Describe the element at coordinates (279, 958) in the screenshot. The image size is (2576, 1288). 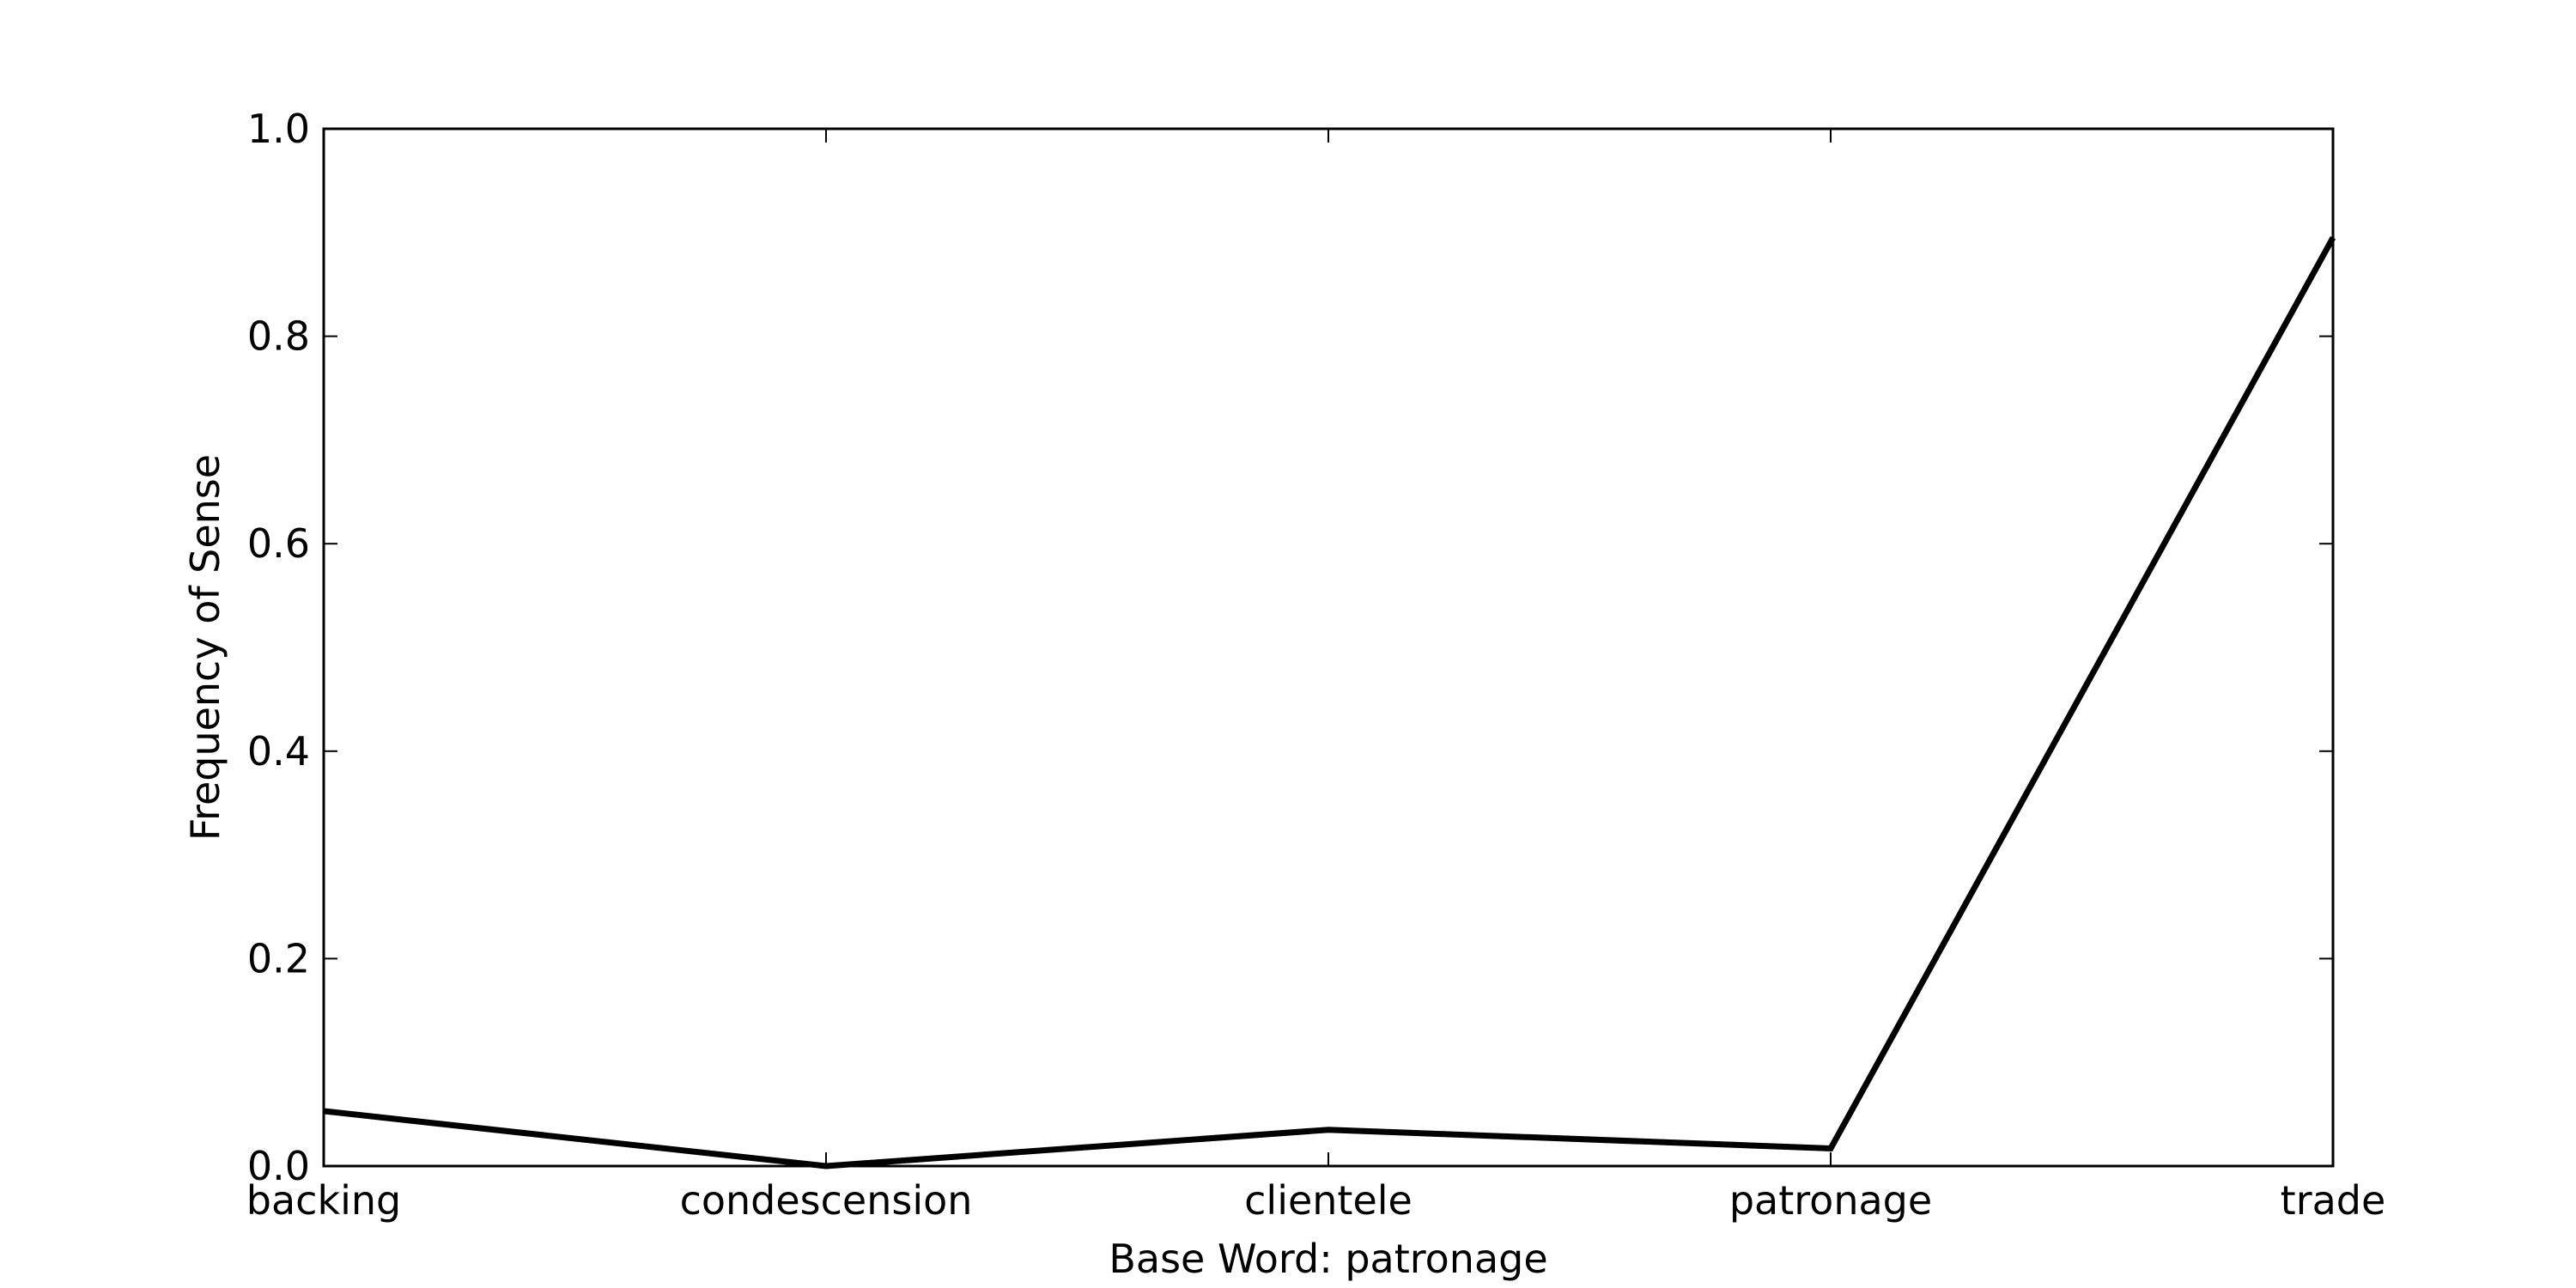
I see `y-tick-label: 0.2` at that location.